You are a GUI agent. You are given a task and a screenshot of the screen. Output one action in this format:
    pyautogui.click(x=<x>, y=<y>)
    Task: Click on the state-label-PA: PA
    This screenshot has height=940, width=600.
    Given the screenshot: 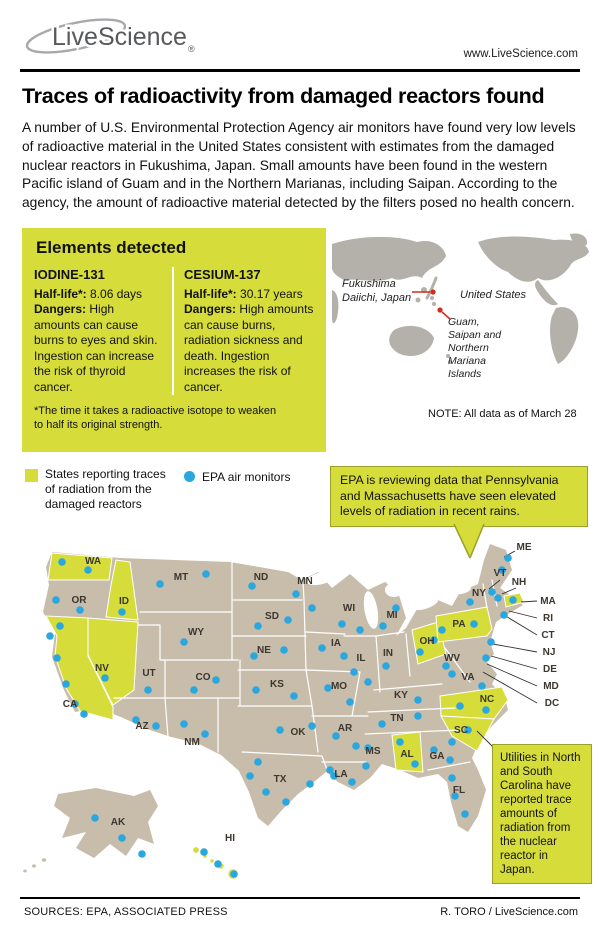 What is the action you would take?
    pyautogui.click(x=458, y=624)
    